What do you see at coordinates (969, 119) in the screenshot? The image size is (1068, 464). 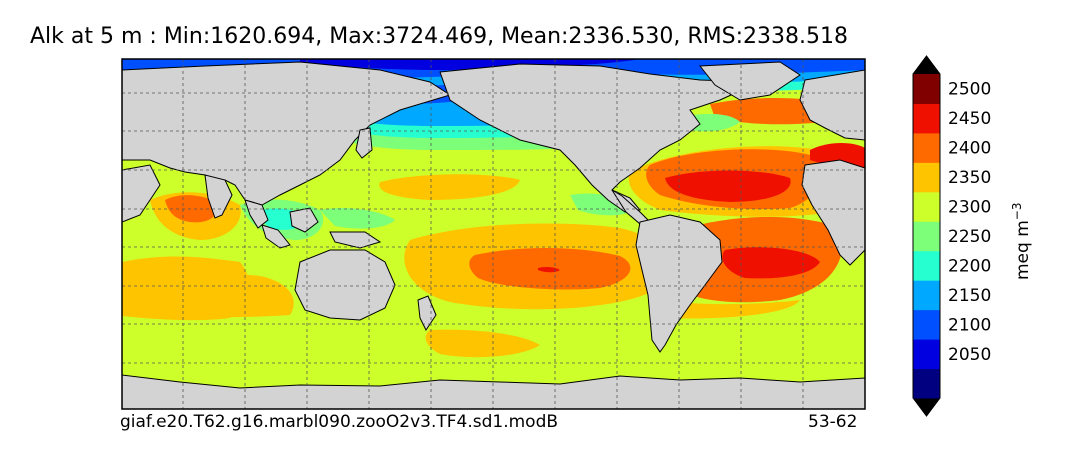 I see `colorbar-tick-label: 2450` at bounding box center [969, 119].